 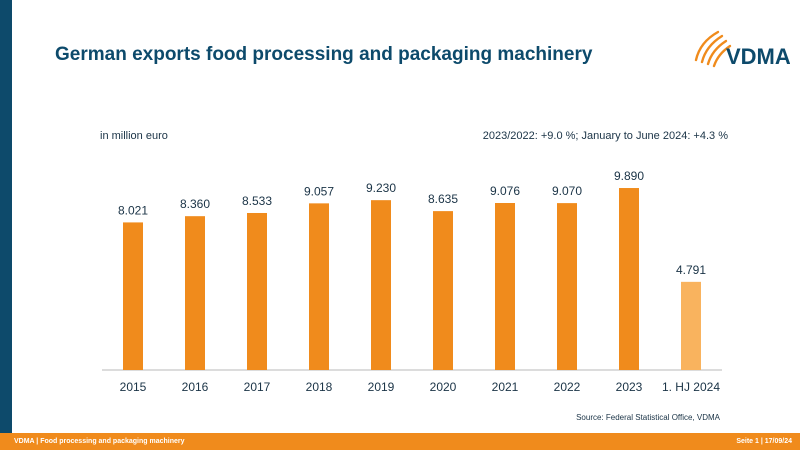 What do you see at coordinates (505, 191) in the screenshot?
I see `data-label: 9.076` at bounding box center [505, 191].